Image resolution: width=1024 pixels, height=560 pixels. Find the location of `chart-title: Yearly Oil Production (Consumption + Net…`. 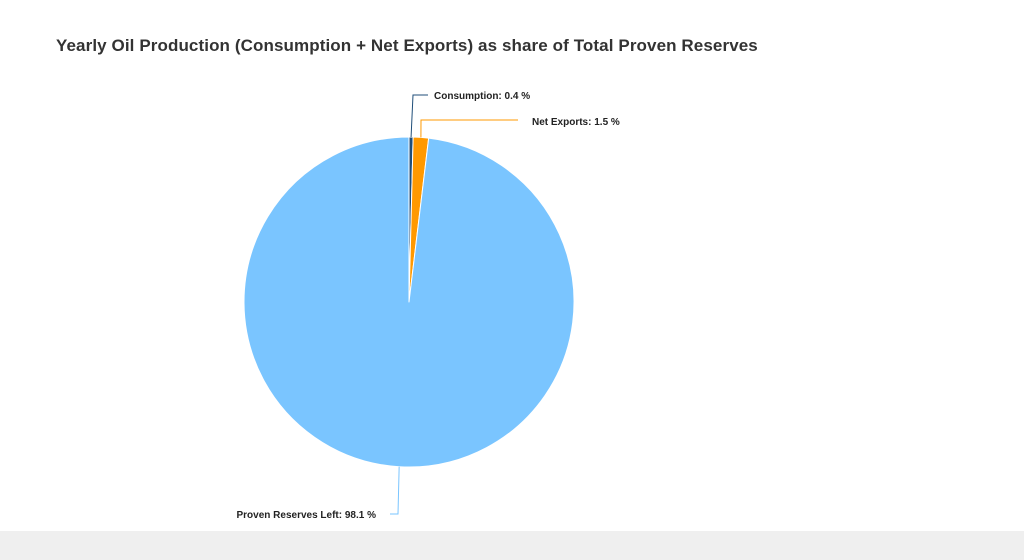

chart-title: Yearly Oil Production (Consumption + Net… is located at coordinates (407, 45).